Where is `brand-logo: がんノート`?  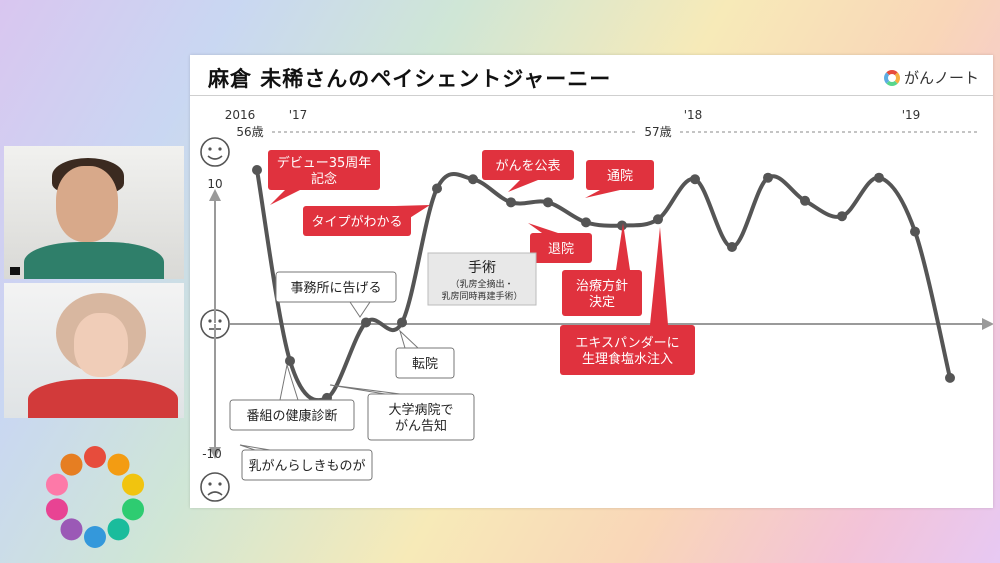
brand-logo: がんノート is located at coordinates (931, 77).